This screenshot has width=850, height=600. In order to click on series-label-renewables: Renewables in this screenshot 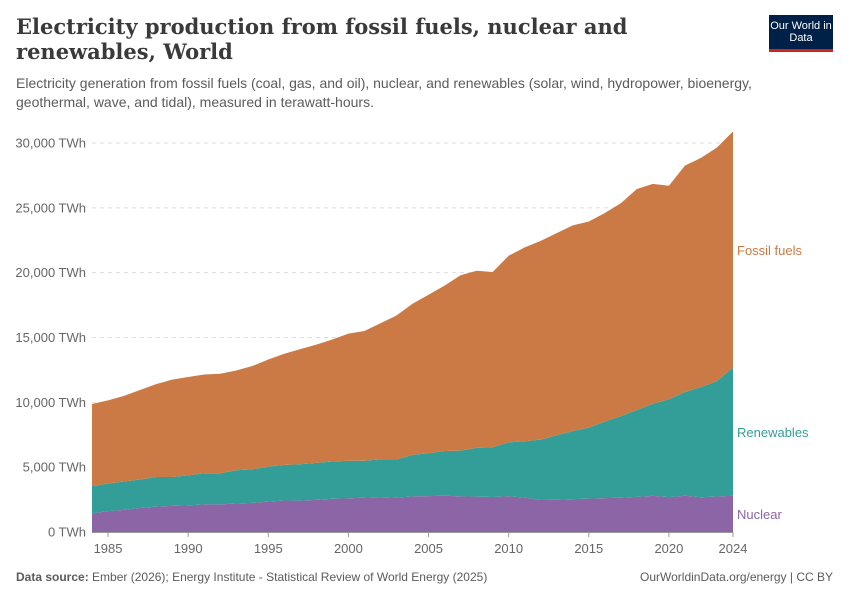, I will do `click(773, 432)`.